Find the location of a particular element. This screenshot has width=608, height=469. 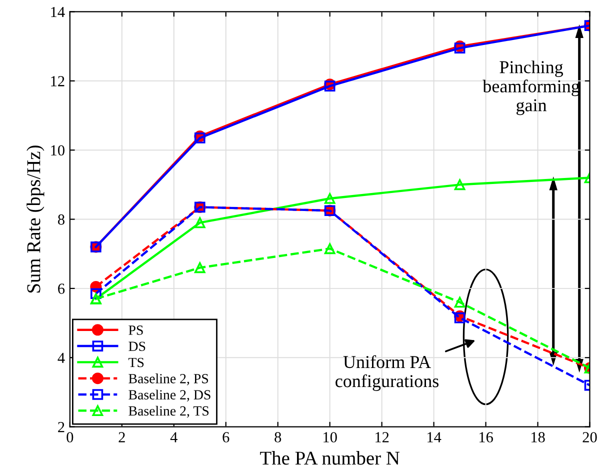

x-tick-label: 0 is located at coordinates (70, 437).